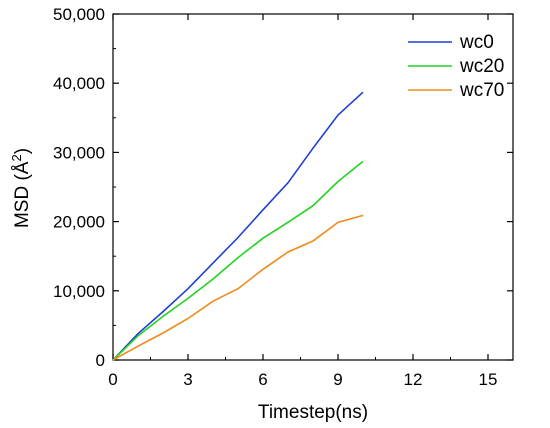 This screenshot has width=550, height=428. Describe the element at coordinates (337, 379) in the screenshot. I see `x-tick-label: 9` at that location.